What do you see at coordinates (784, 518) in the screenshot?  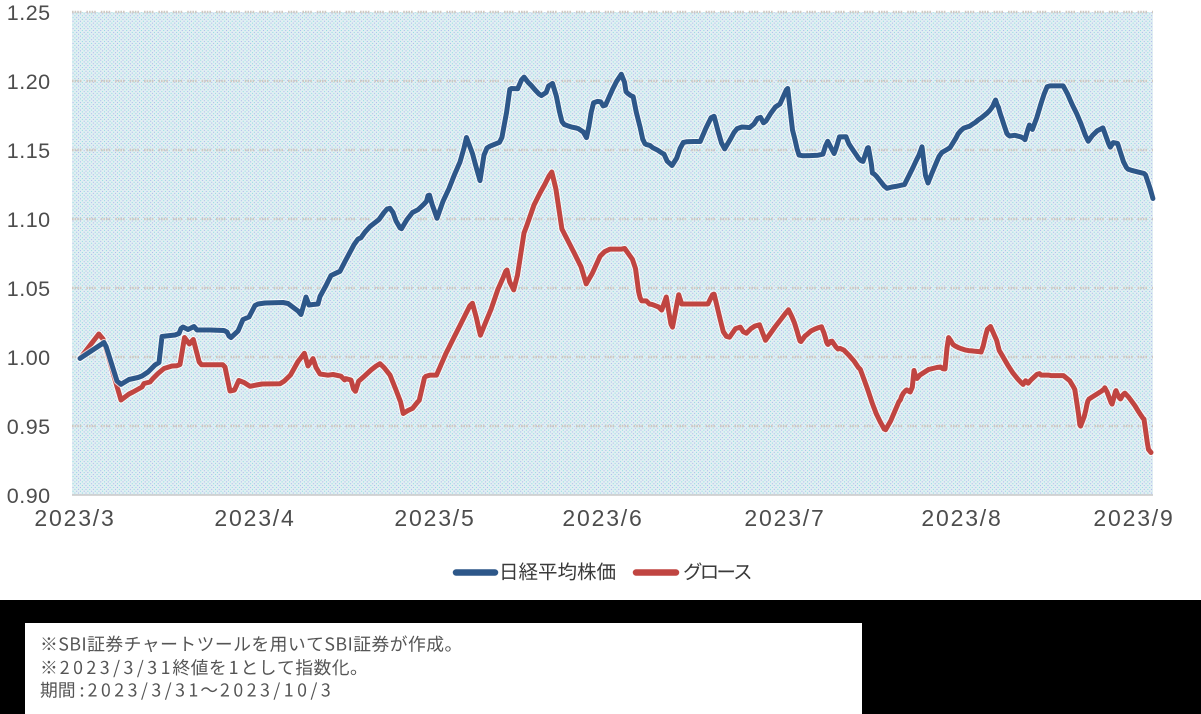 I see `svg-text: 2023/7` at bounding box center [784, 518].